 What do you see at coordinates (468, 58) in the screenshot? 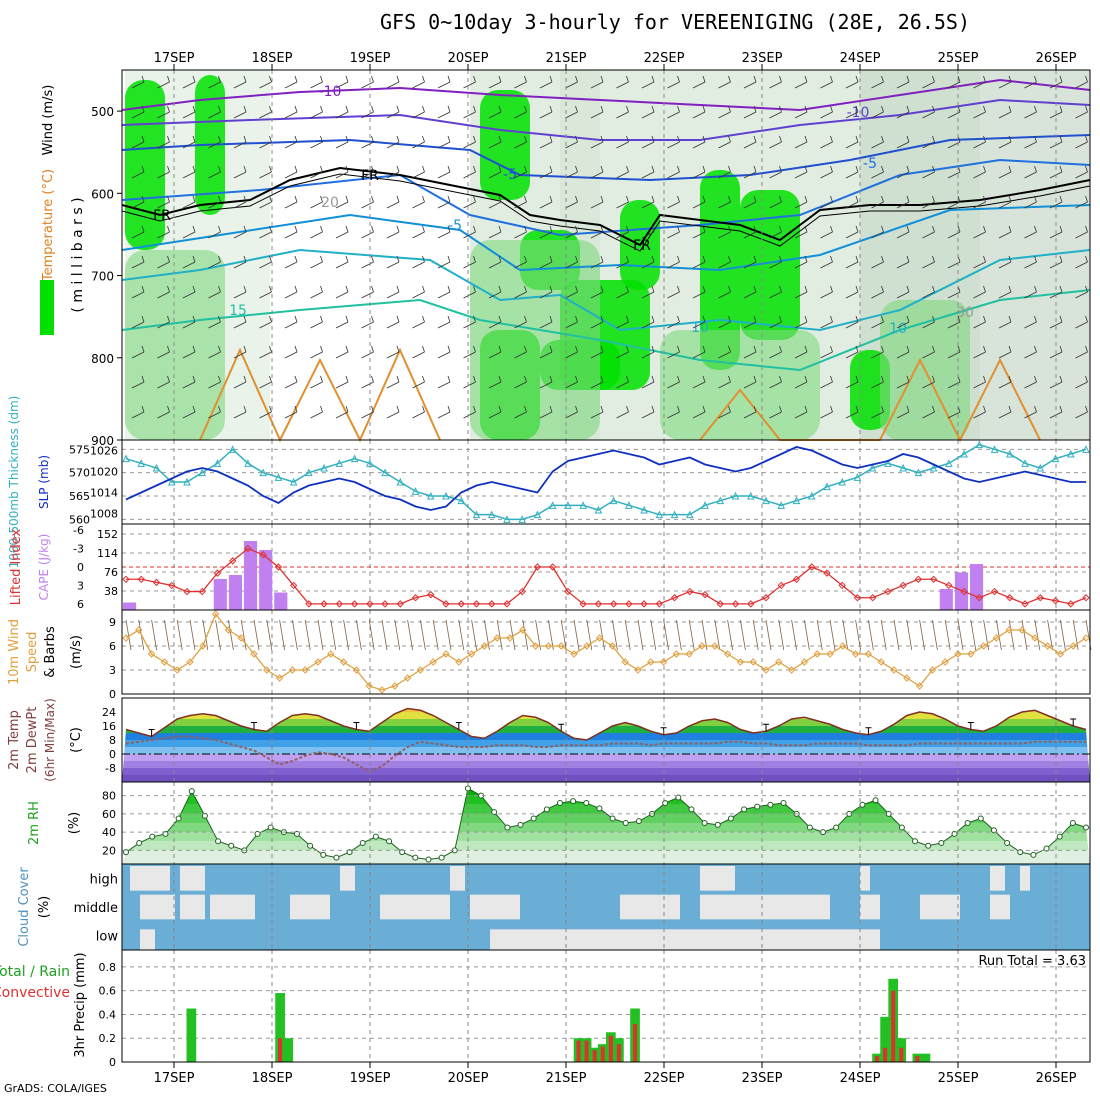
I see `day-tick-label: 20SEP` at bounding box center [468, 58].